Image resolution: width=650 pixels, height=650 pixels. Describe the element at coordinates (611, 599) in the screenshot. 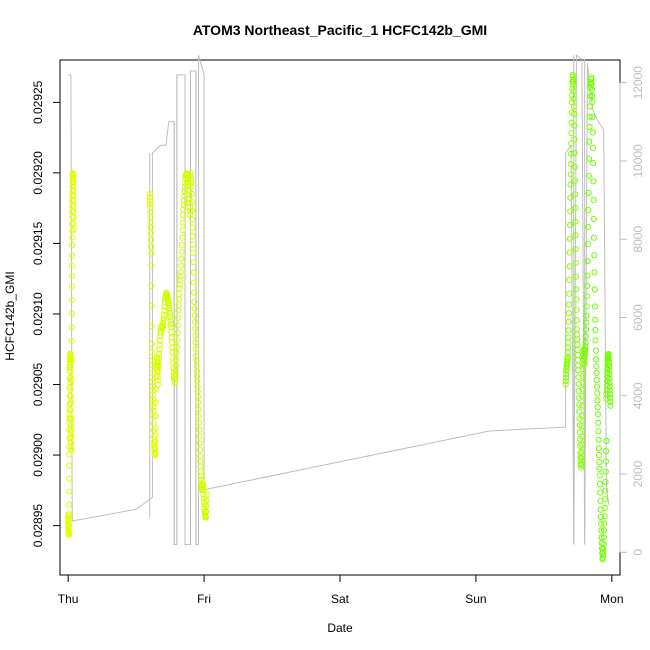

I see `x-tick-label: Mon` at that location.